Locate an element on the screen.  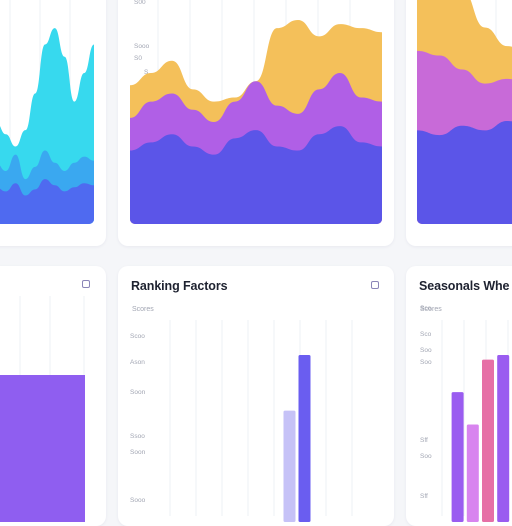
y-tick-labels: S00 Sooo S0 S is located at coordinates (142, 38).